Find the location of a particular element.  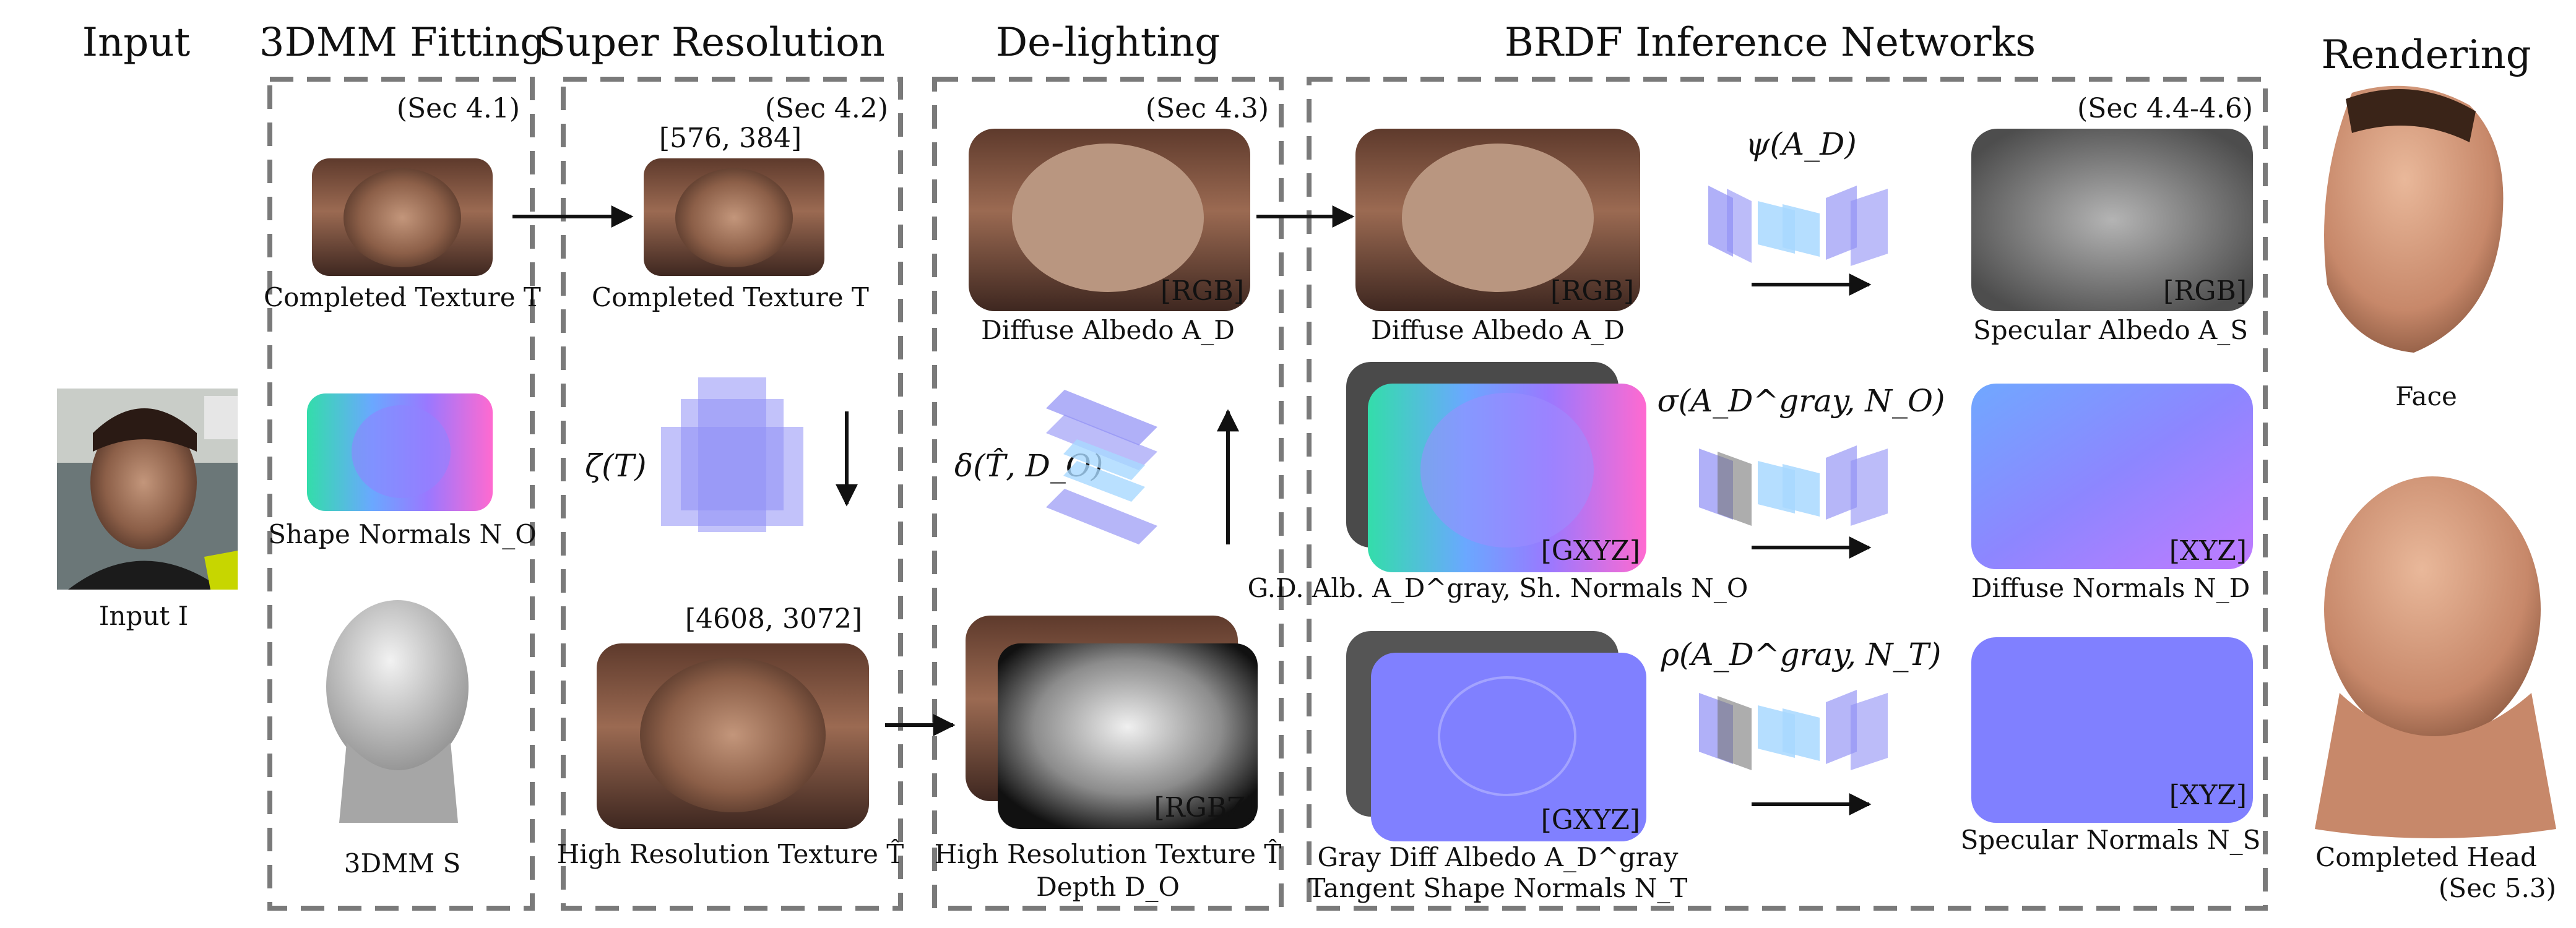

input-photo is located at coordinates (147, 490).